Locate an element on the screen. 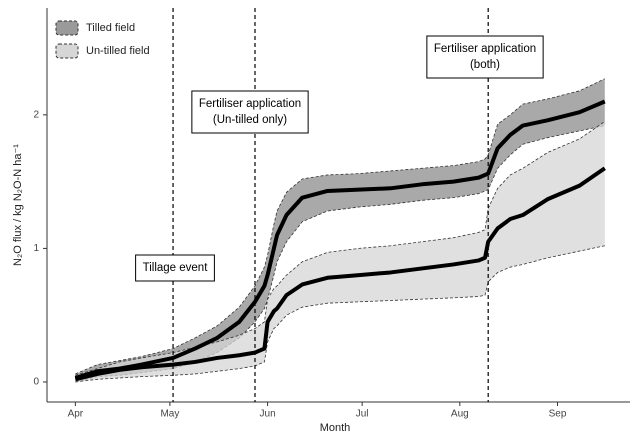 This screenshot has width=632, height=434. annotation-text: (both) is located at coordinates (485, 65).